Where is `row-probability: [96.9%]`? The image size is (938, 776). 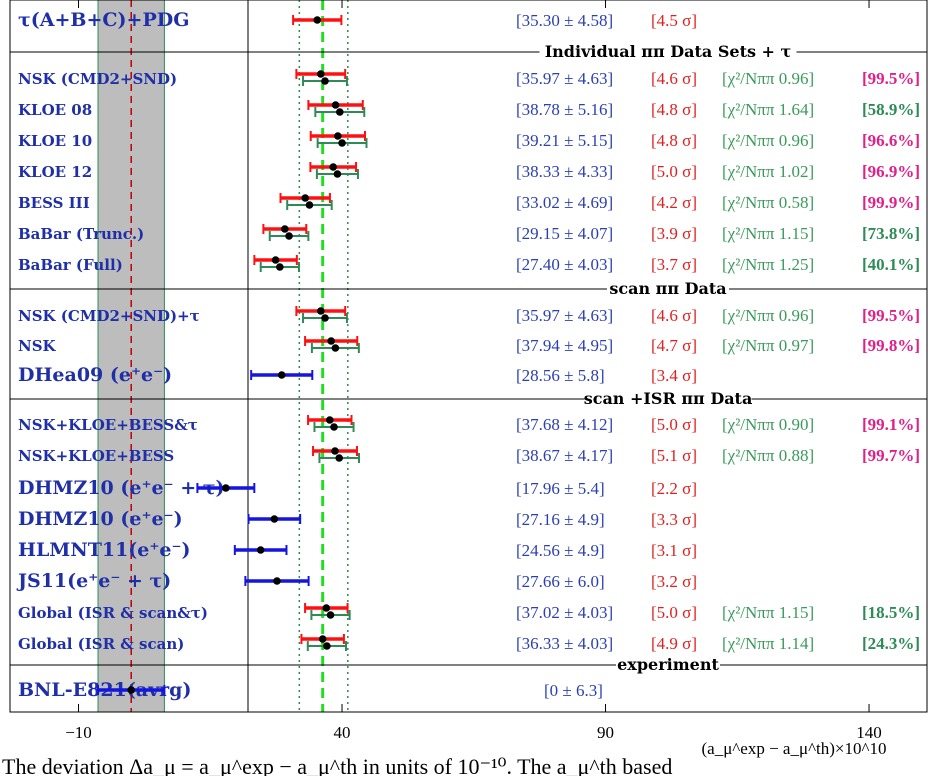 row-probability: [96.9%] is located at coordinates (891, 171).